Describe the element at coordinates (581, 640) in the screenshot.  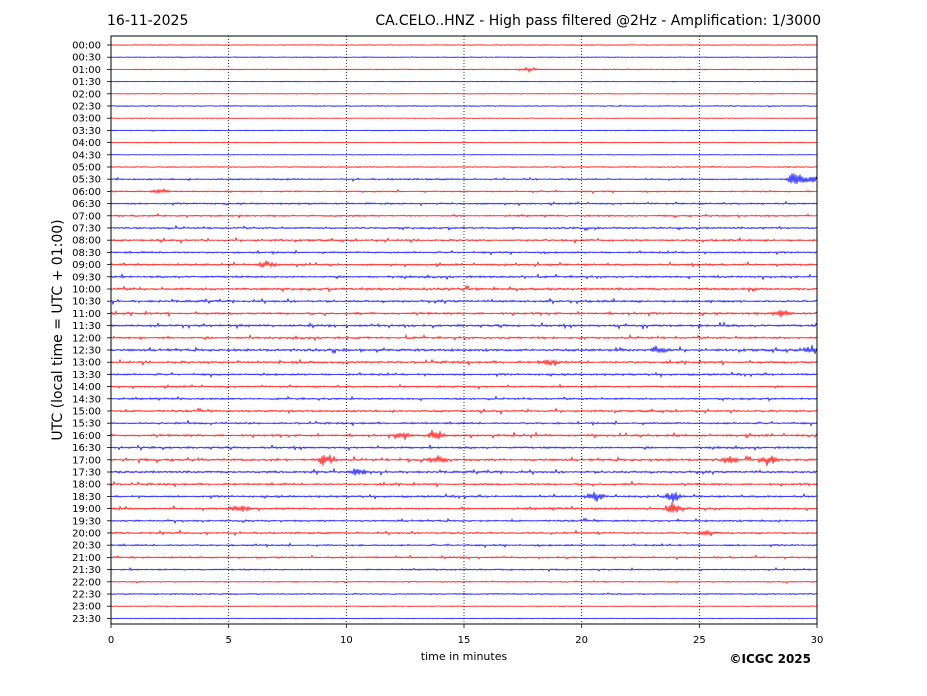
I see `x-tick-label-20: 20` at that location.